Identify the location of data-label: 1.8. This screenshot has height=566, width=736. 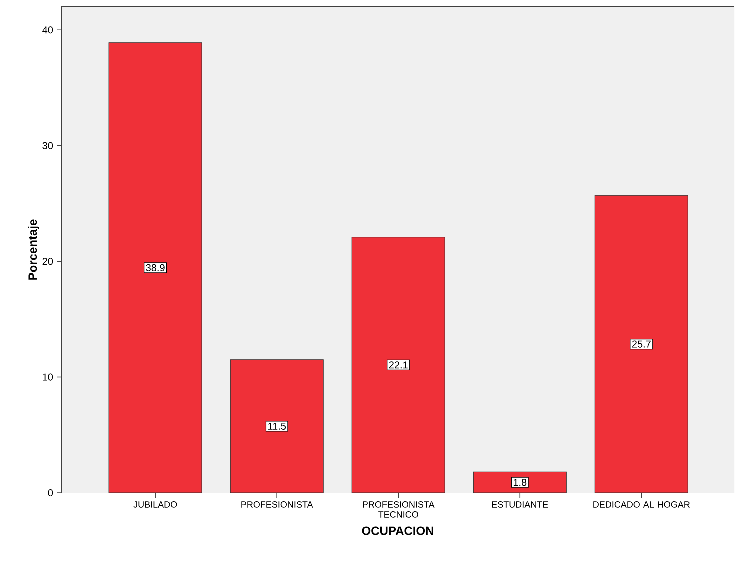
(520, 482).